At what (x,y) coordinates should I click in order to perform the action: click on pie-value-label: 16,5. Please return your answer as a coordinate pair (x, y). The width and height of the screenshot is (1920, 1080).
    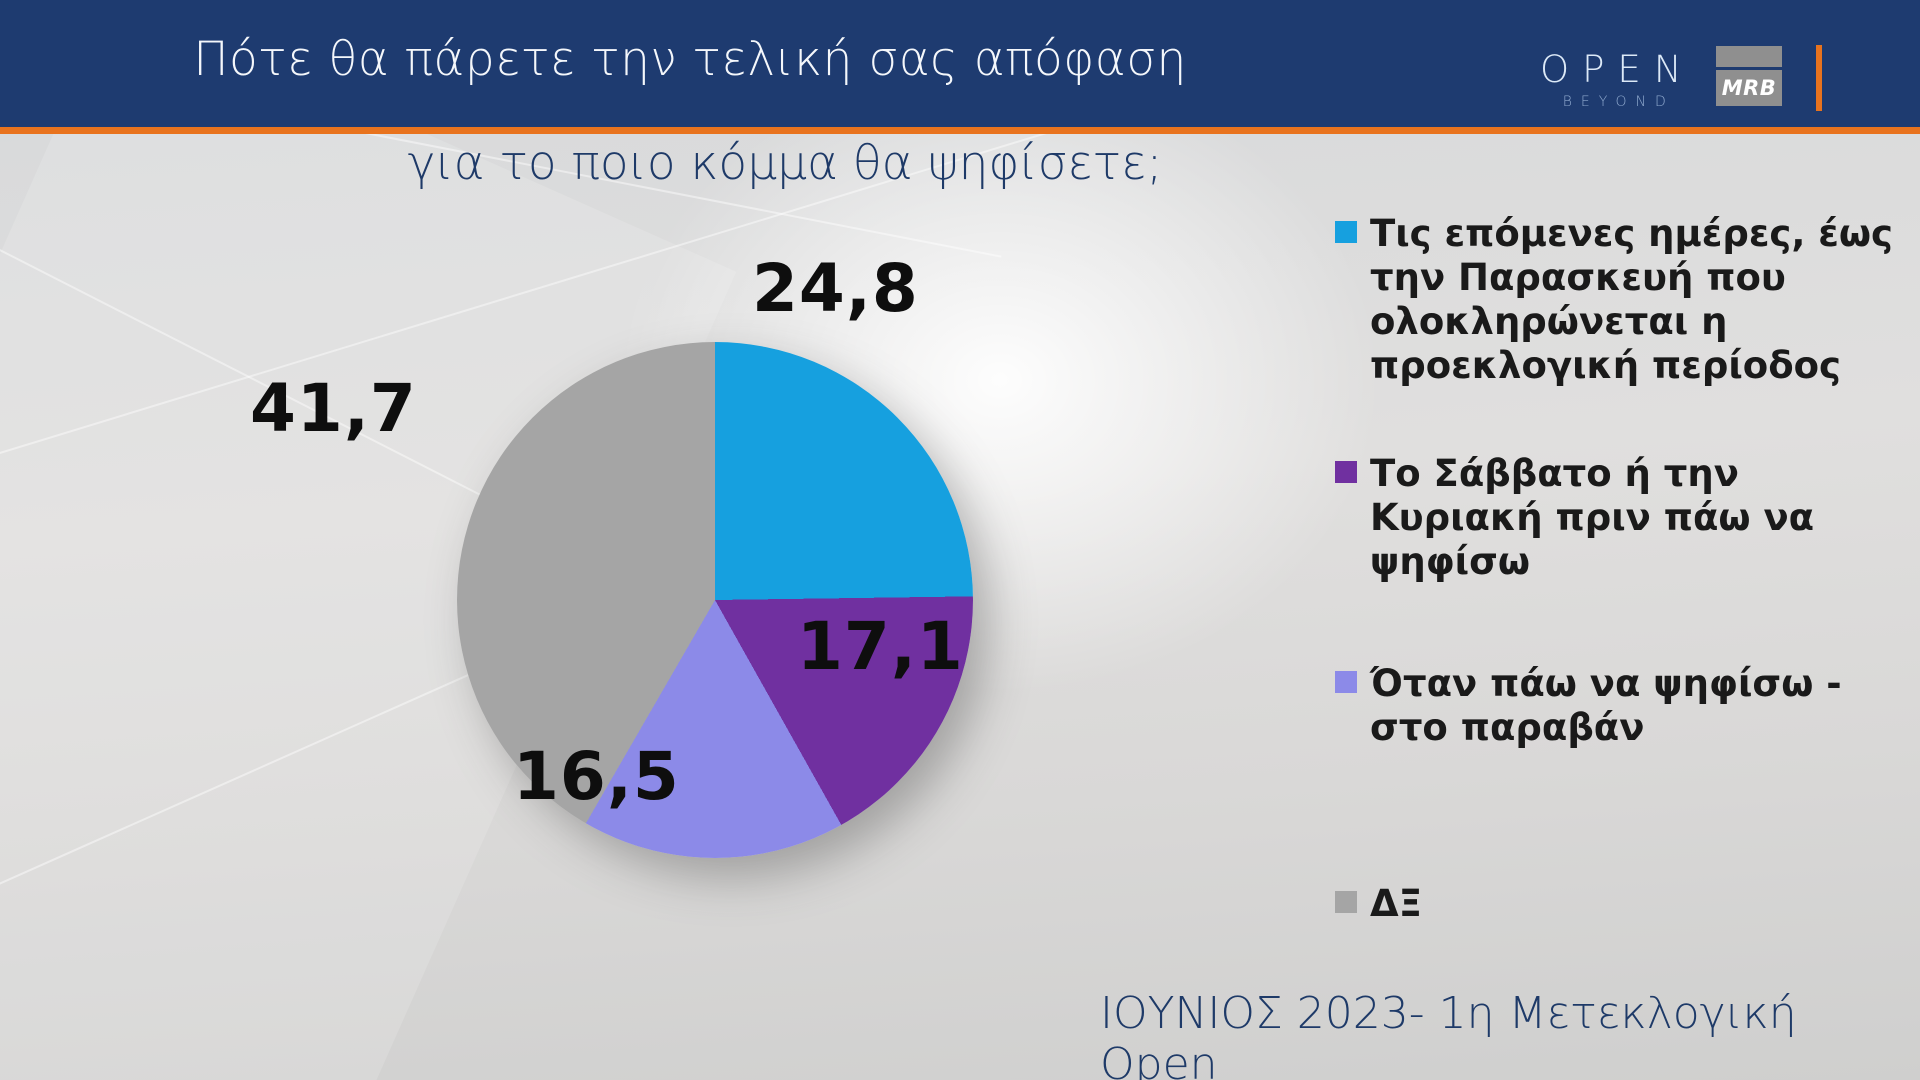
    Looking at the image, I should click on (596, 776).